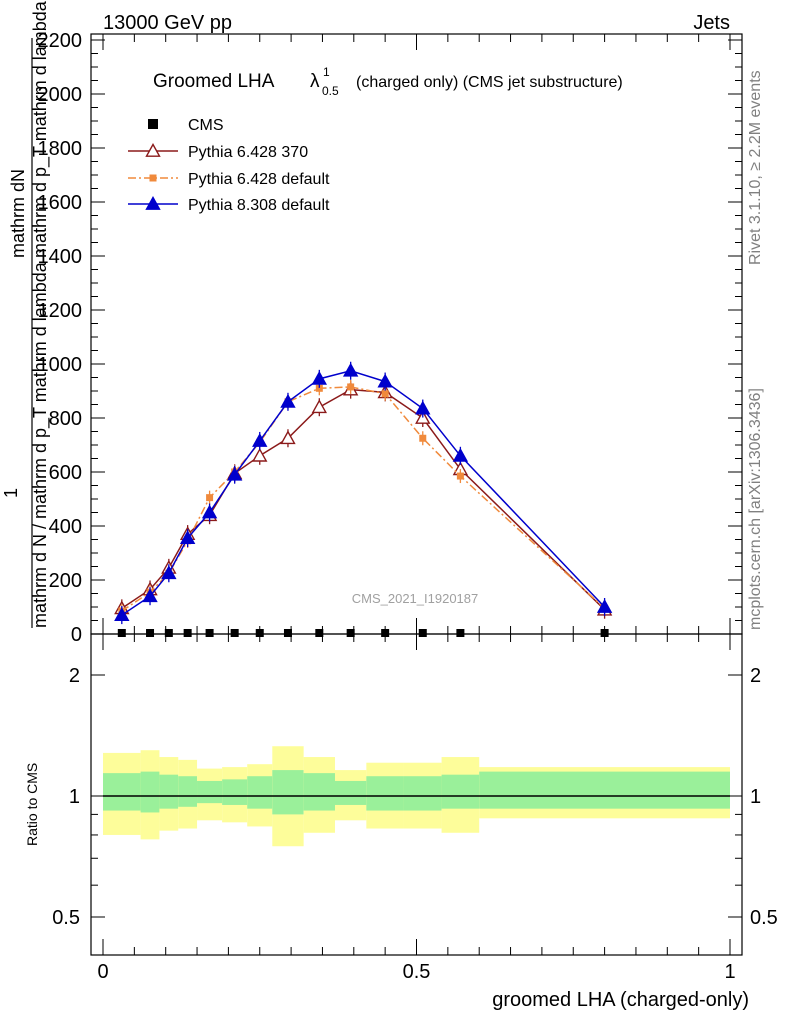  What do you see at coordinates (764, 918) in the screenshot?
I see `ratio-y-tick-label-right: 0.5` at bounding box center [764, 918].